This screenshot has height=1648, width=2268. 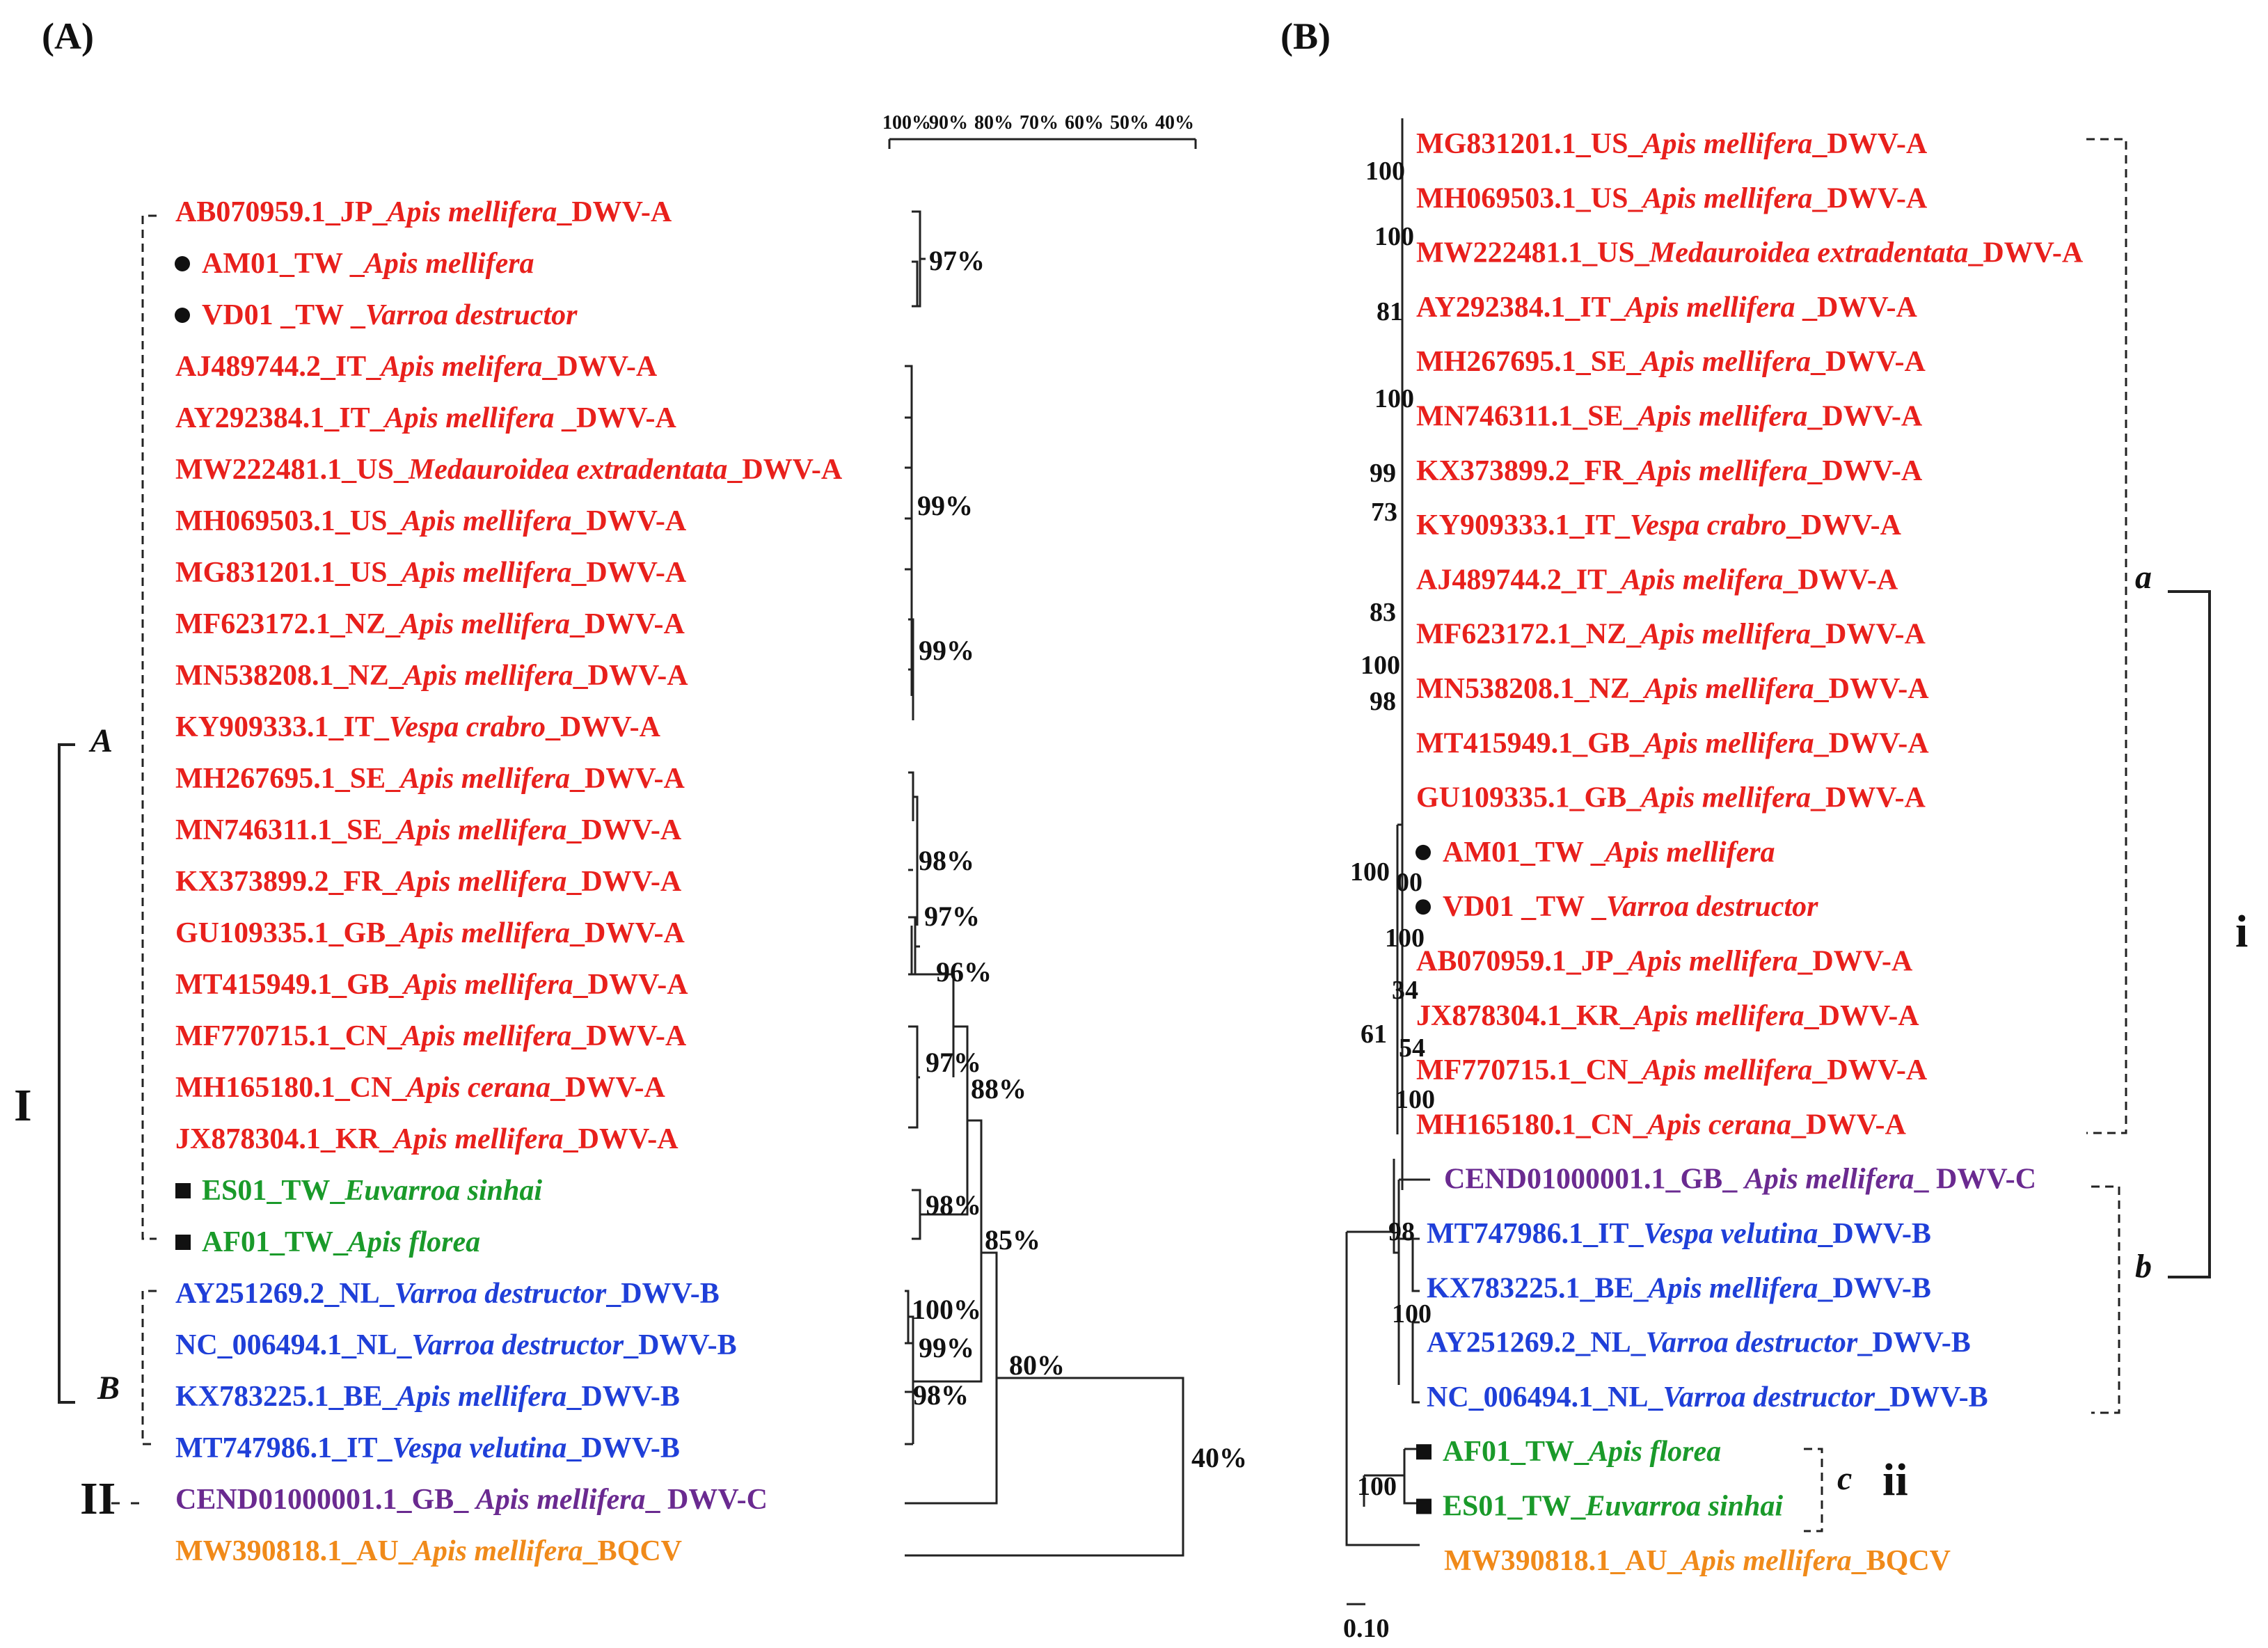 I want to click on panel-a-taxon-label: NC_006494.1_NL_Varroa destructor_DWV-B, so click(x=456, y=1345).